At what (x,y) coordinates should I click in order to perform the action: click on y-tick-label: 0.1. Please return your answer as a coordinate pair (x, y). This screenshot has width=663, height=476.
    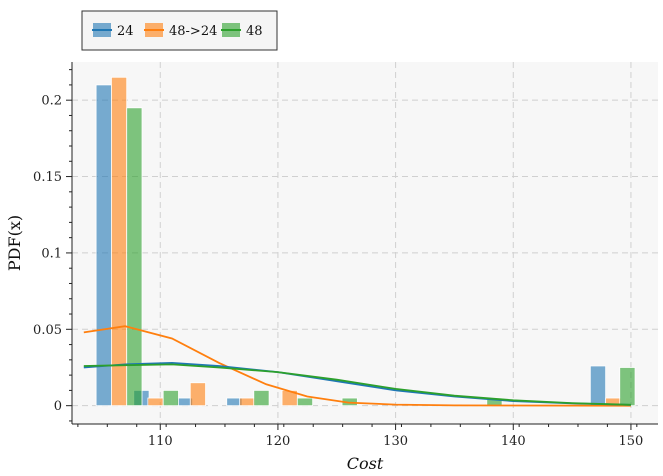
    Looking at the image, I should click on (51, 253).